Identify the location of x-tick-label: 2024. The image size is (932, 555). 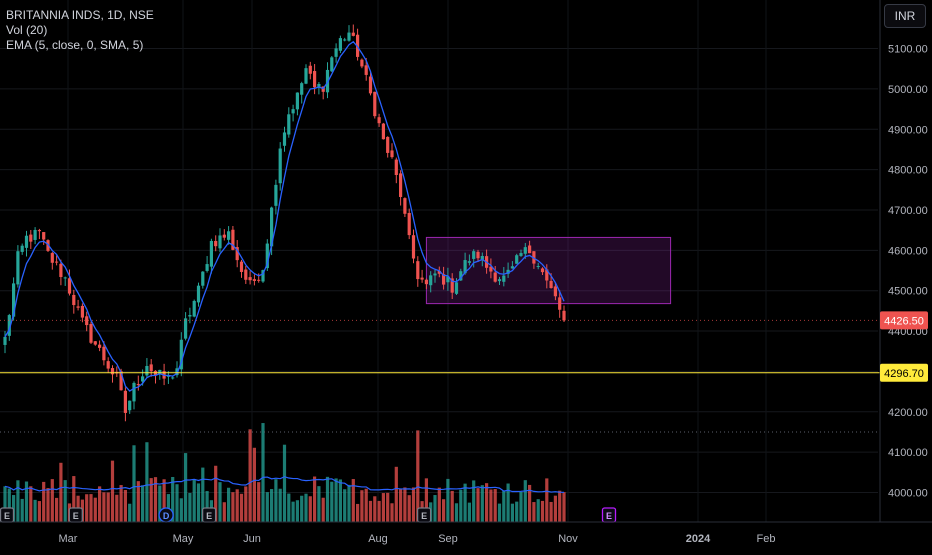
(698, 539).